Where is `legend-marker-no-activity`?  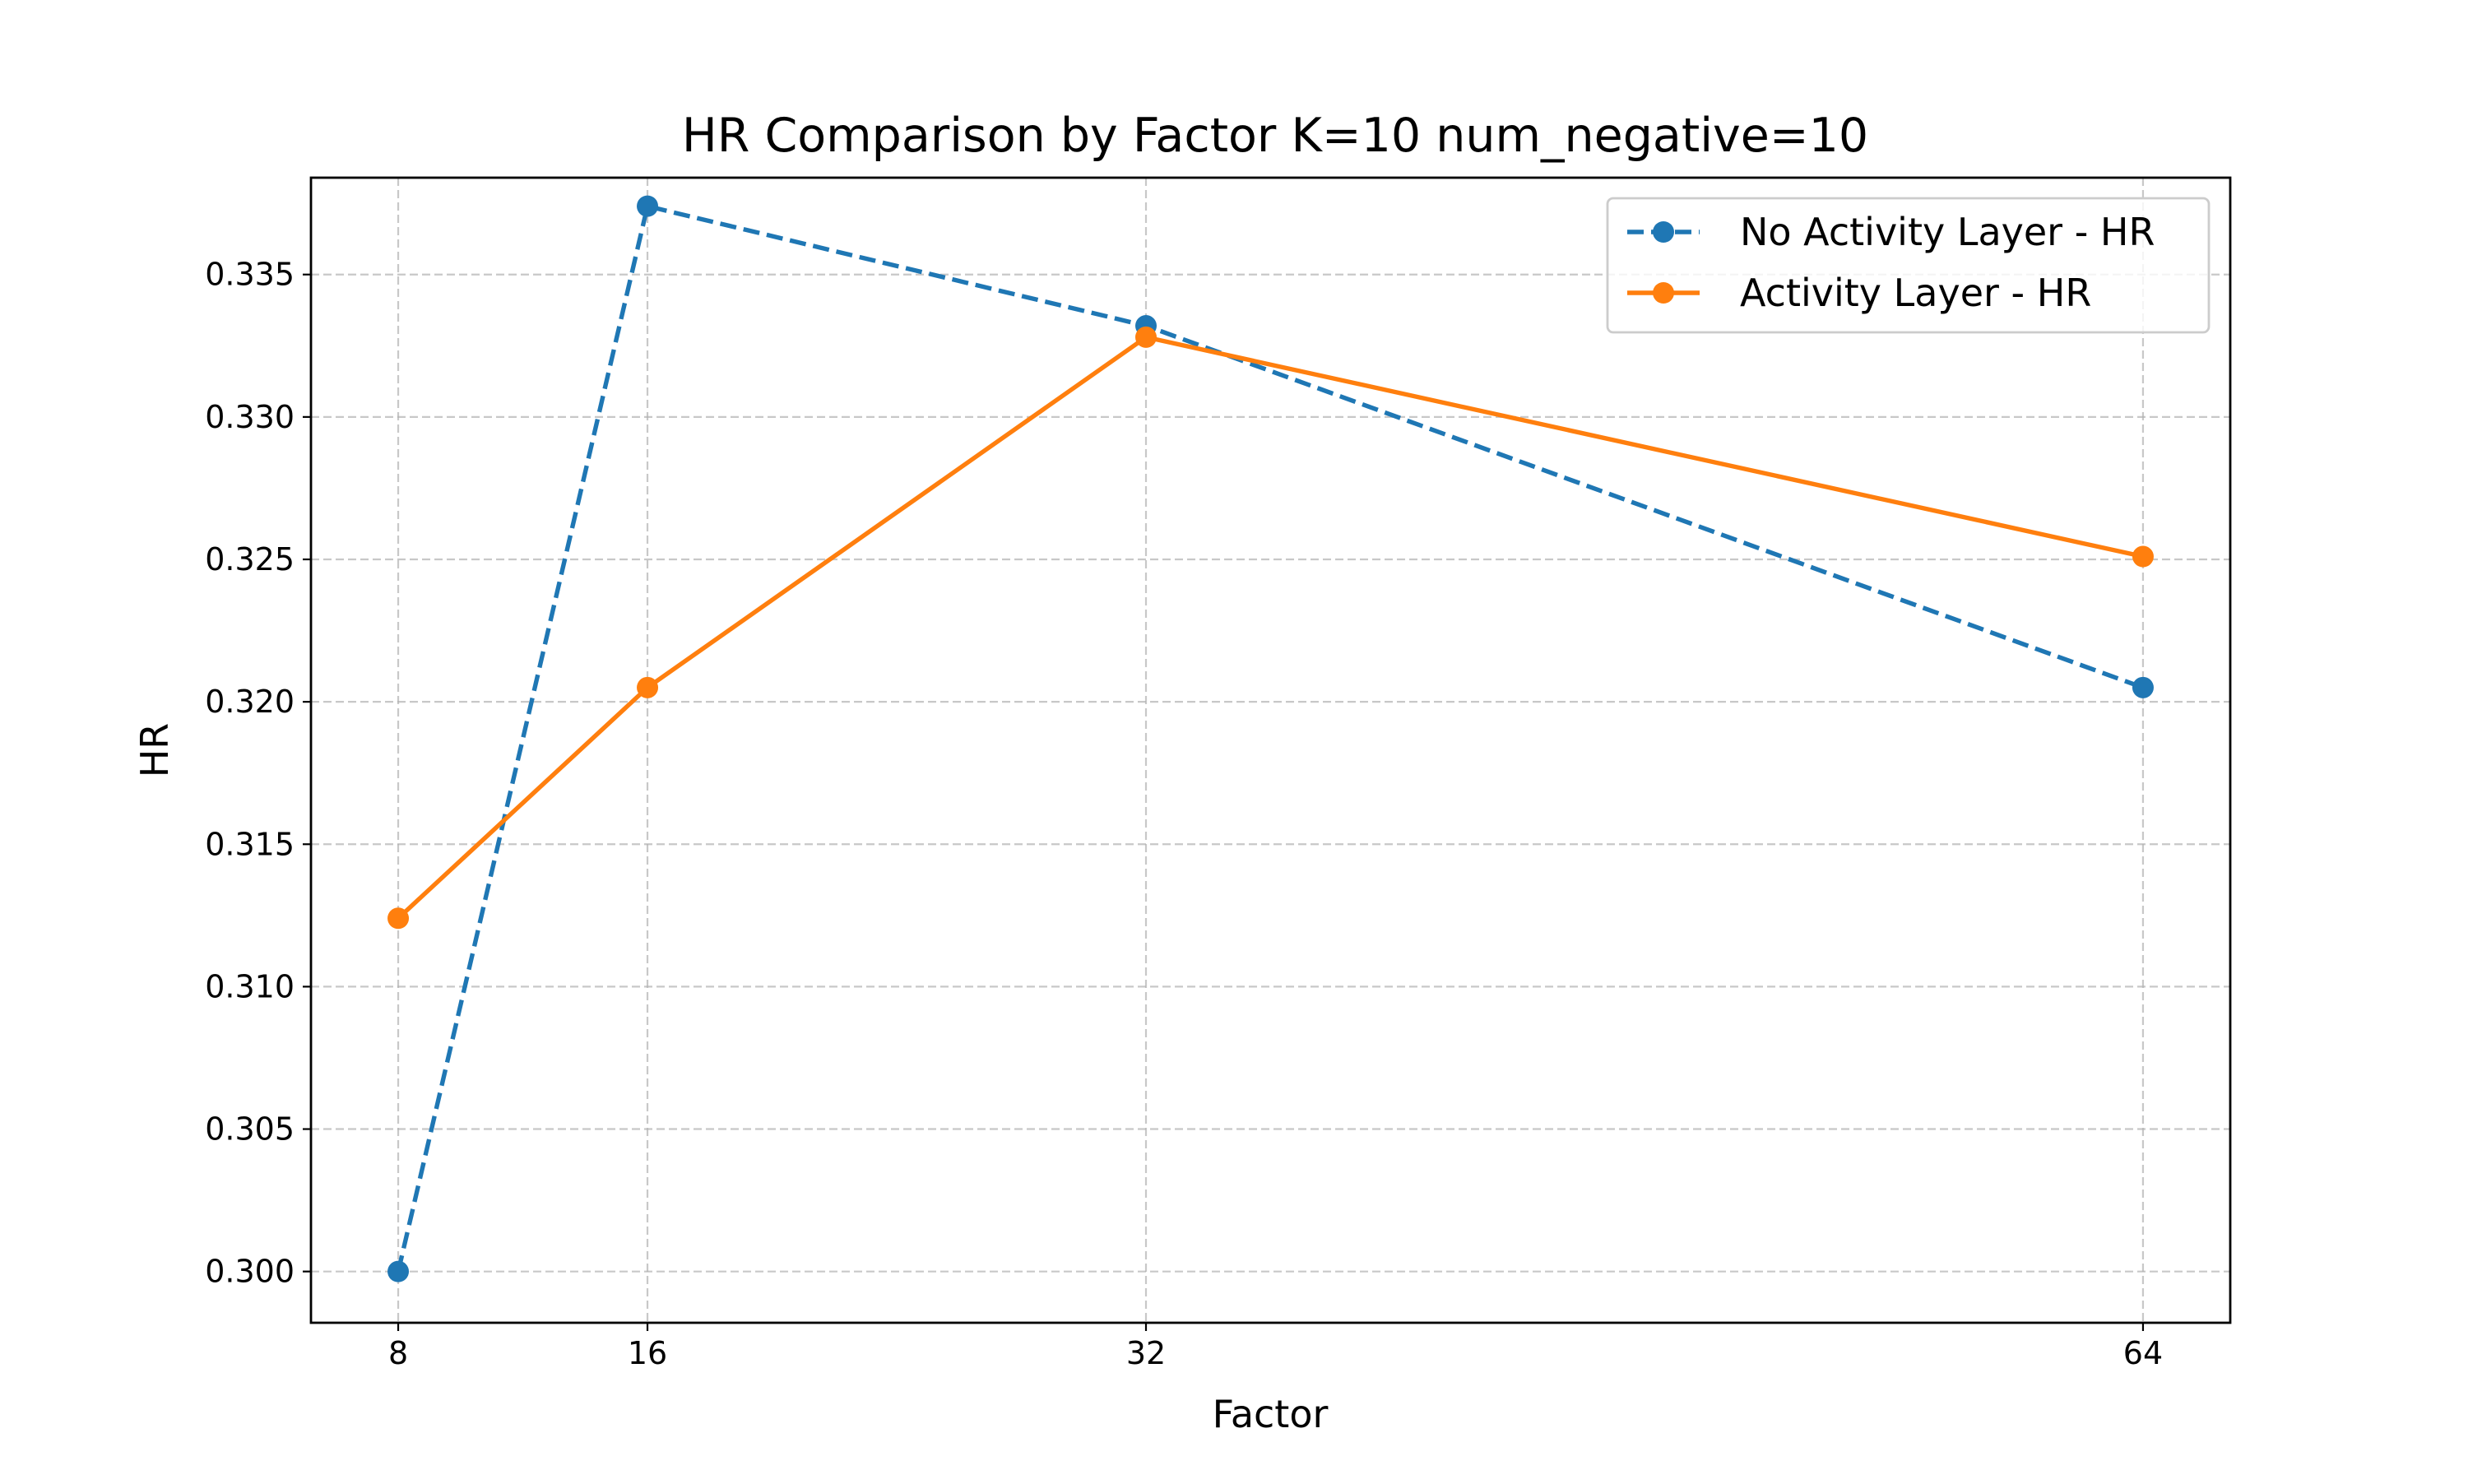 legend-marker-no-activity is located at coordinates (1663, 232).